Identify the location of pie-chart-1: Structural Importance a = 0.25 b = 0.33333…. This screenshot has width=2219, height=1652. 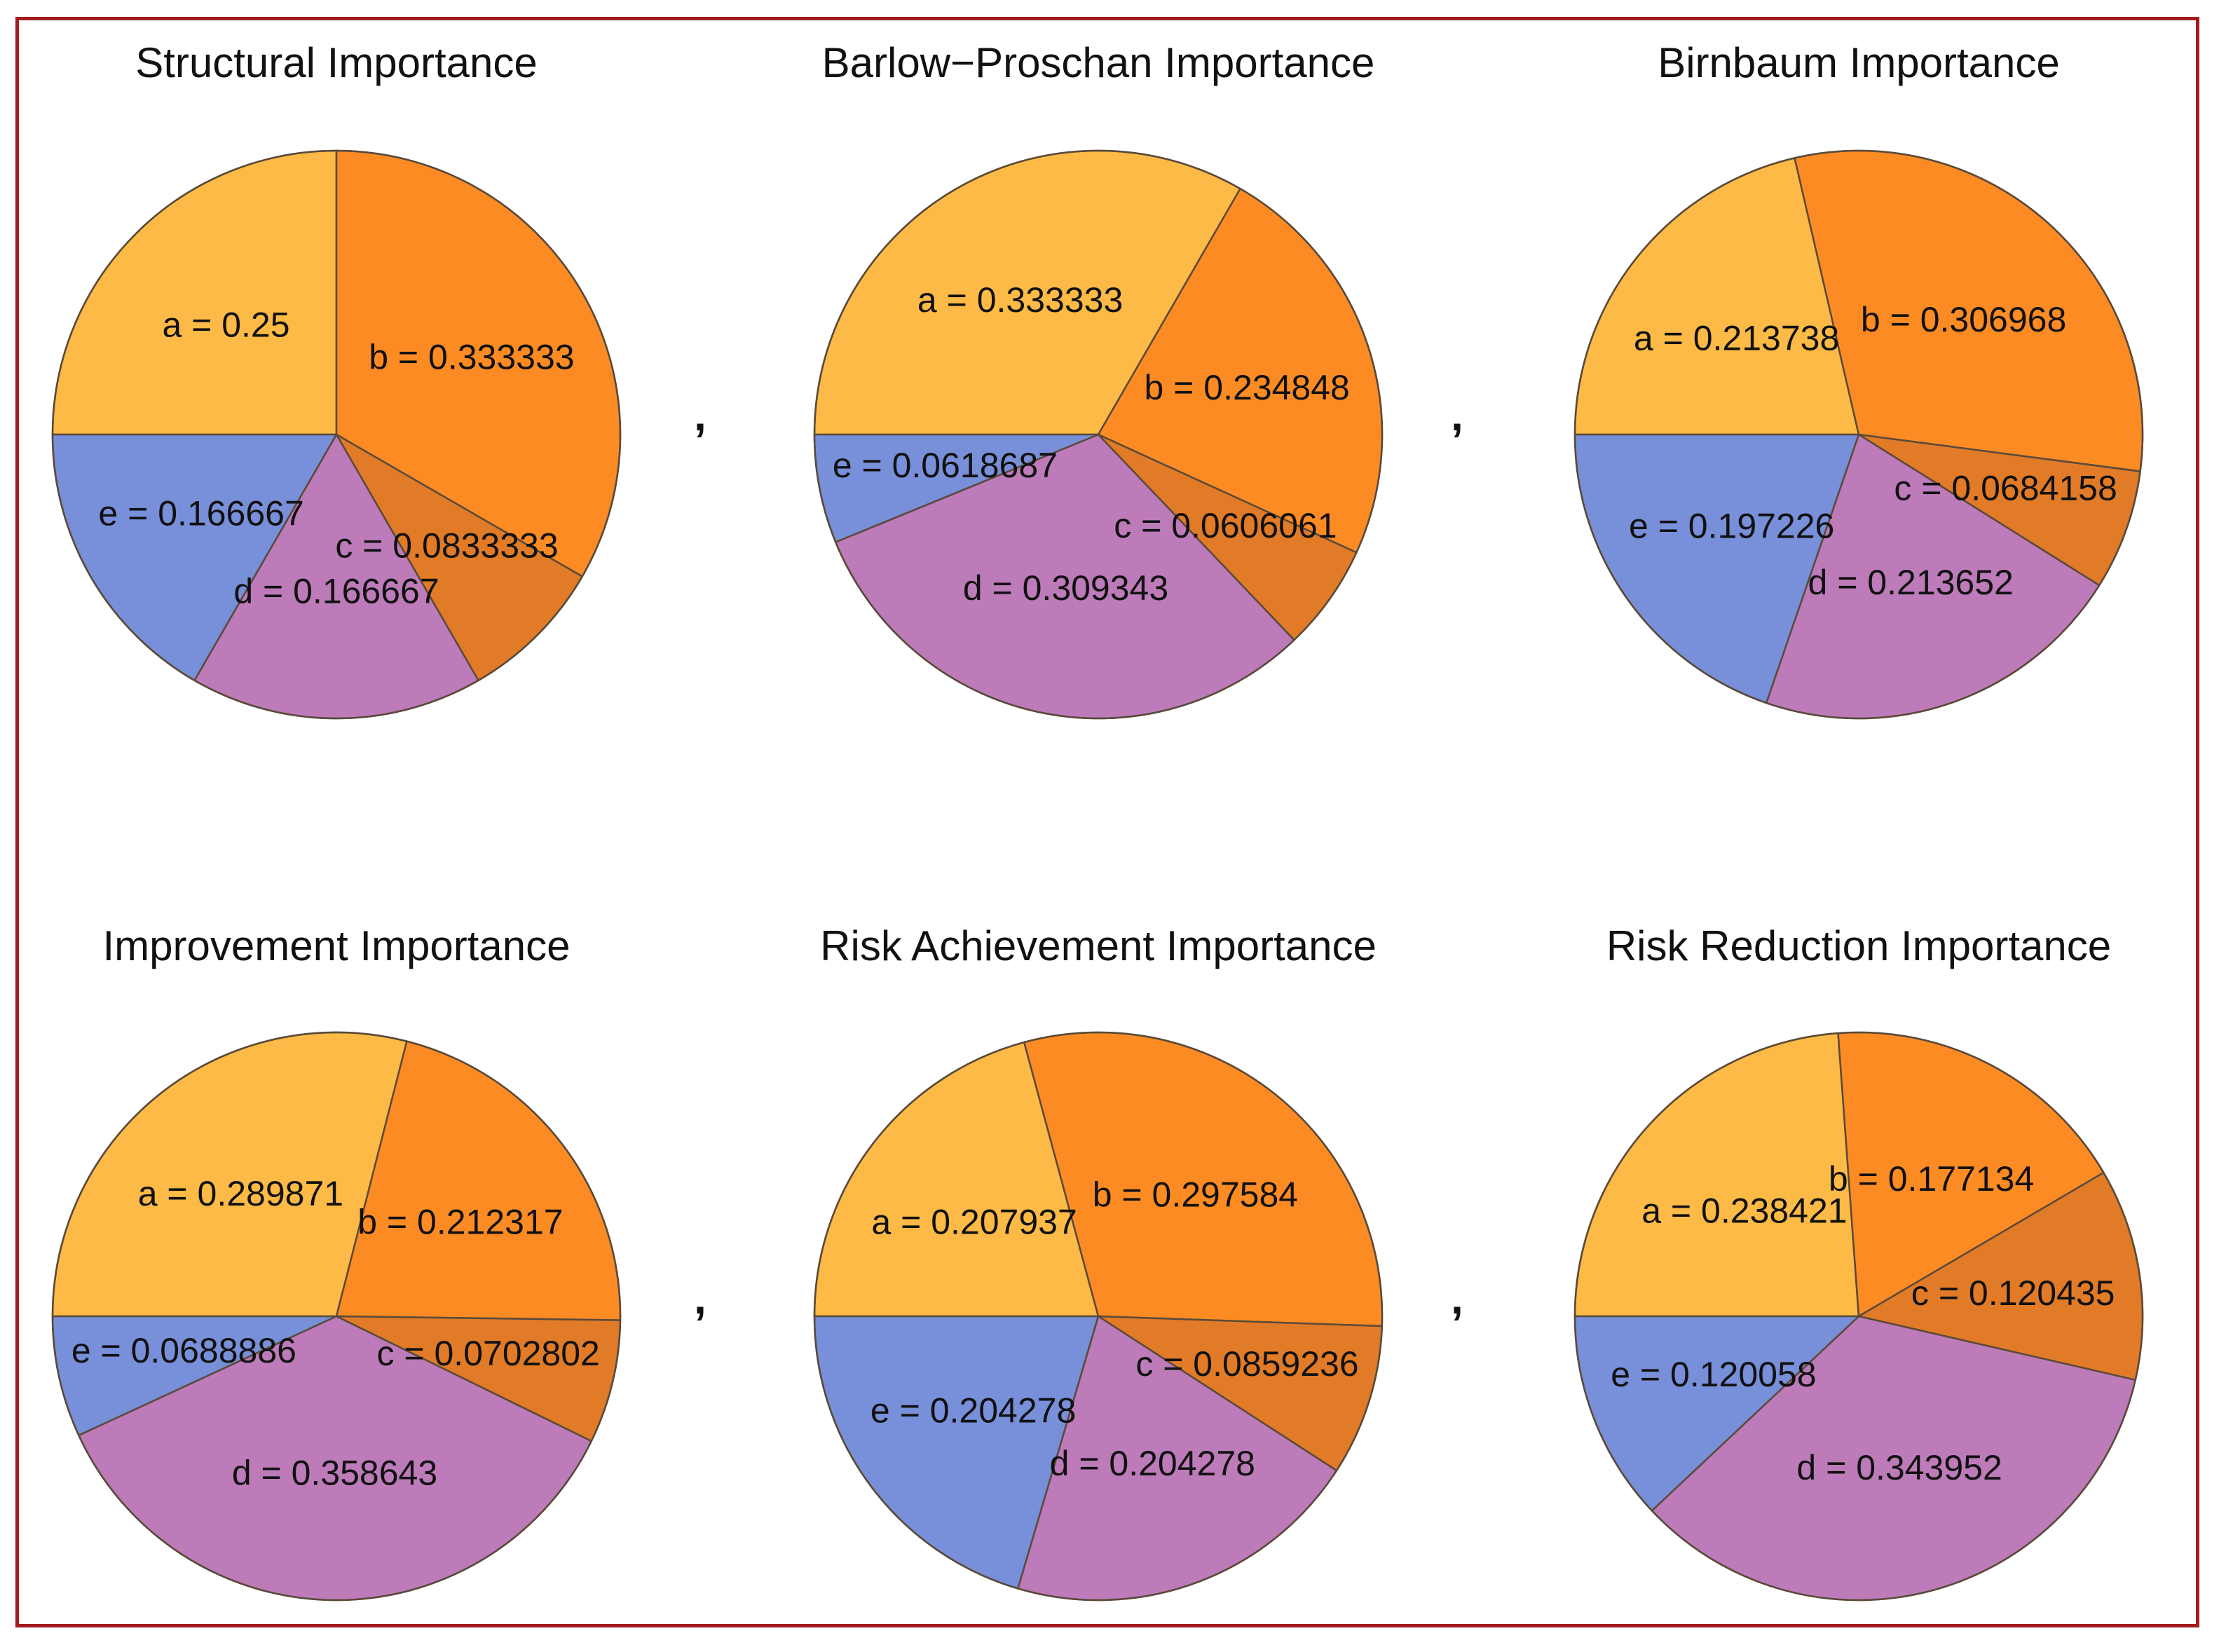
(336, 379).